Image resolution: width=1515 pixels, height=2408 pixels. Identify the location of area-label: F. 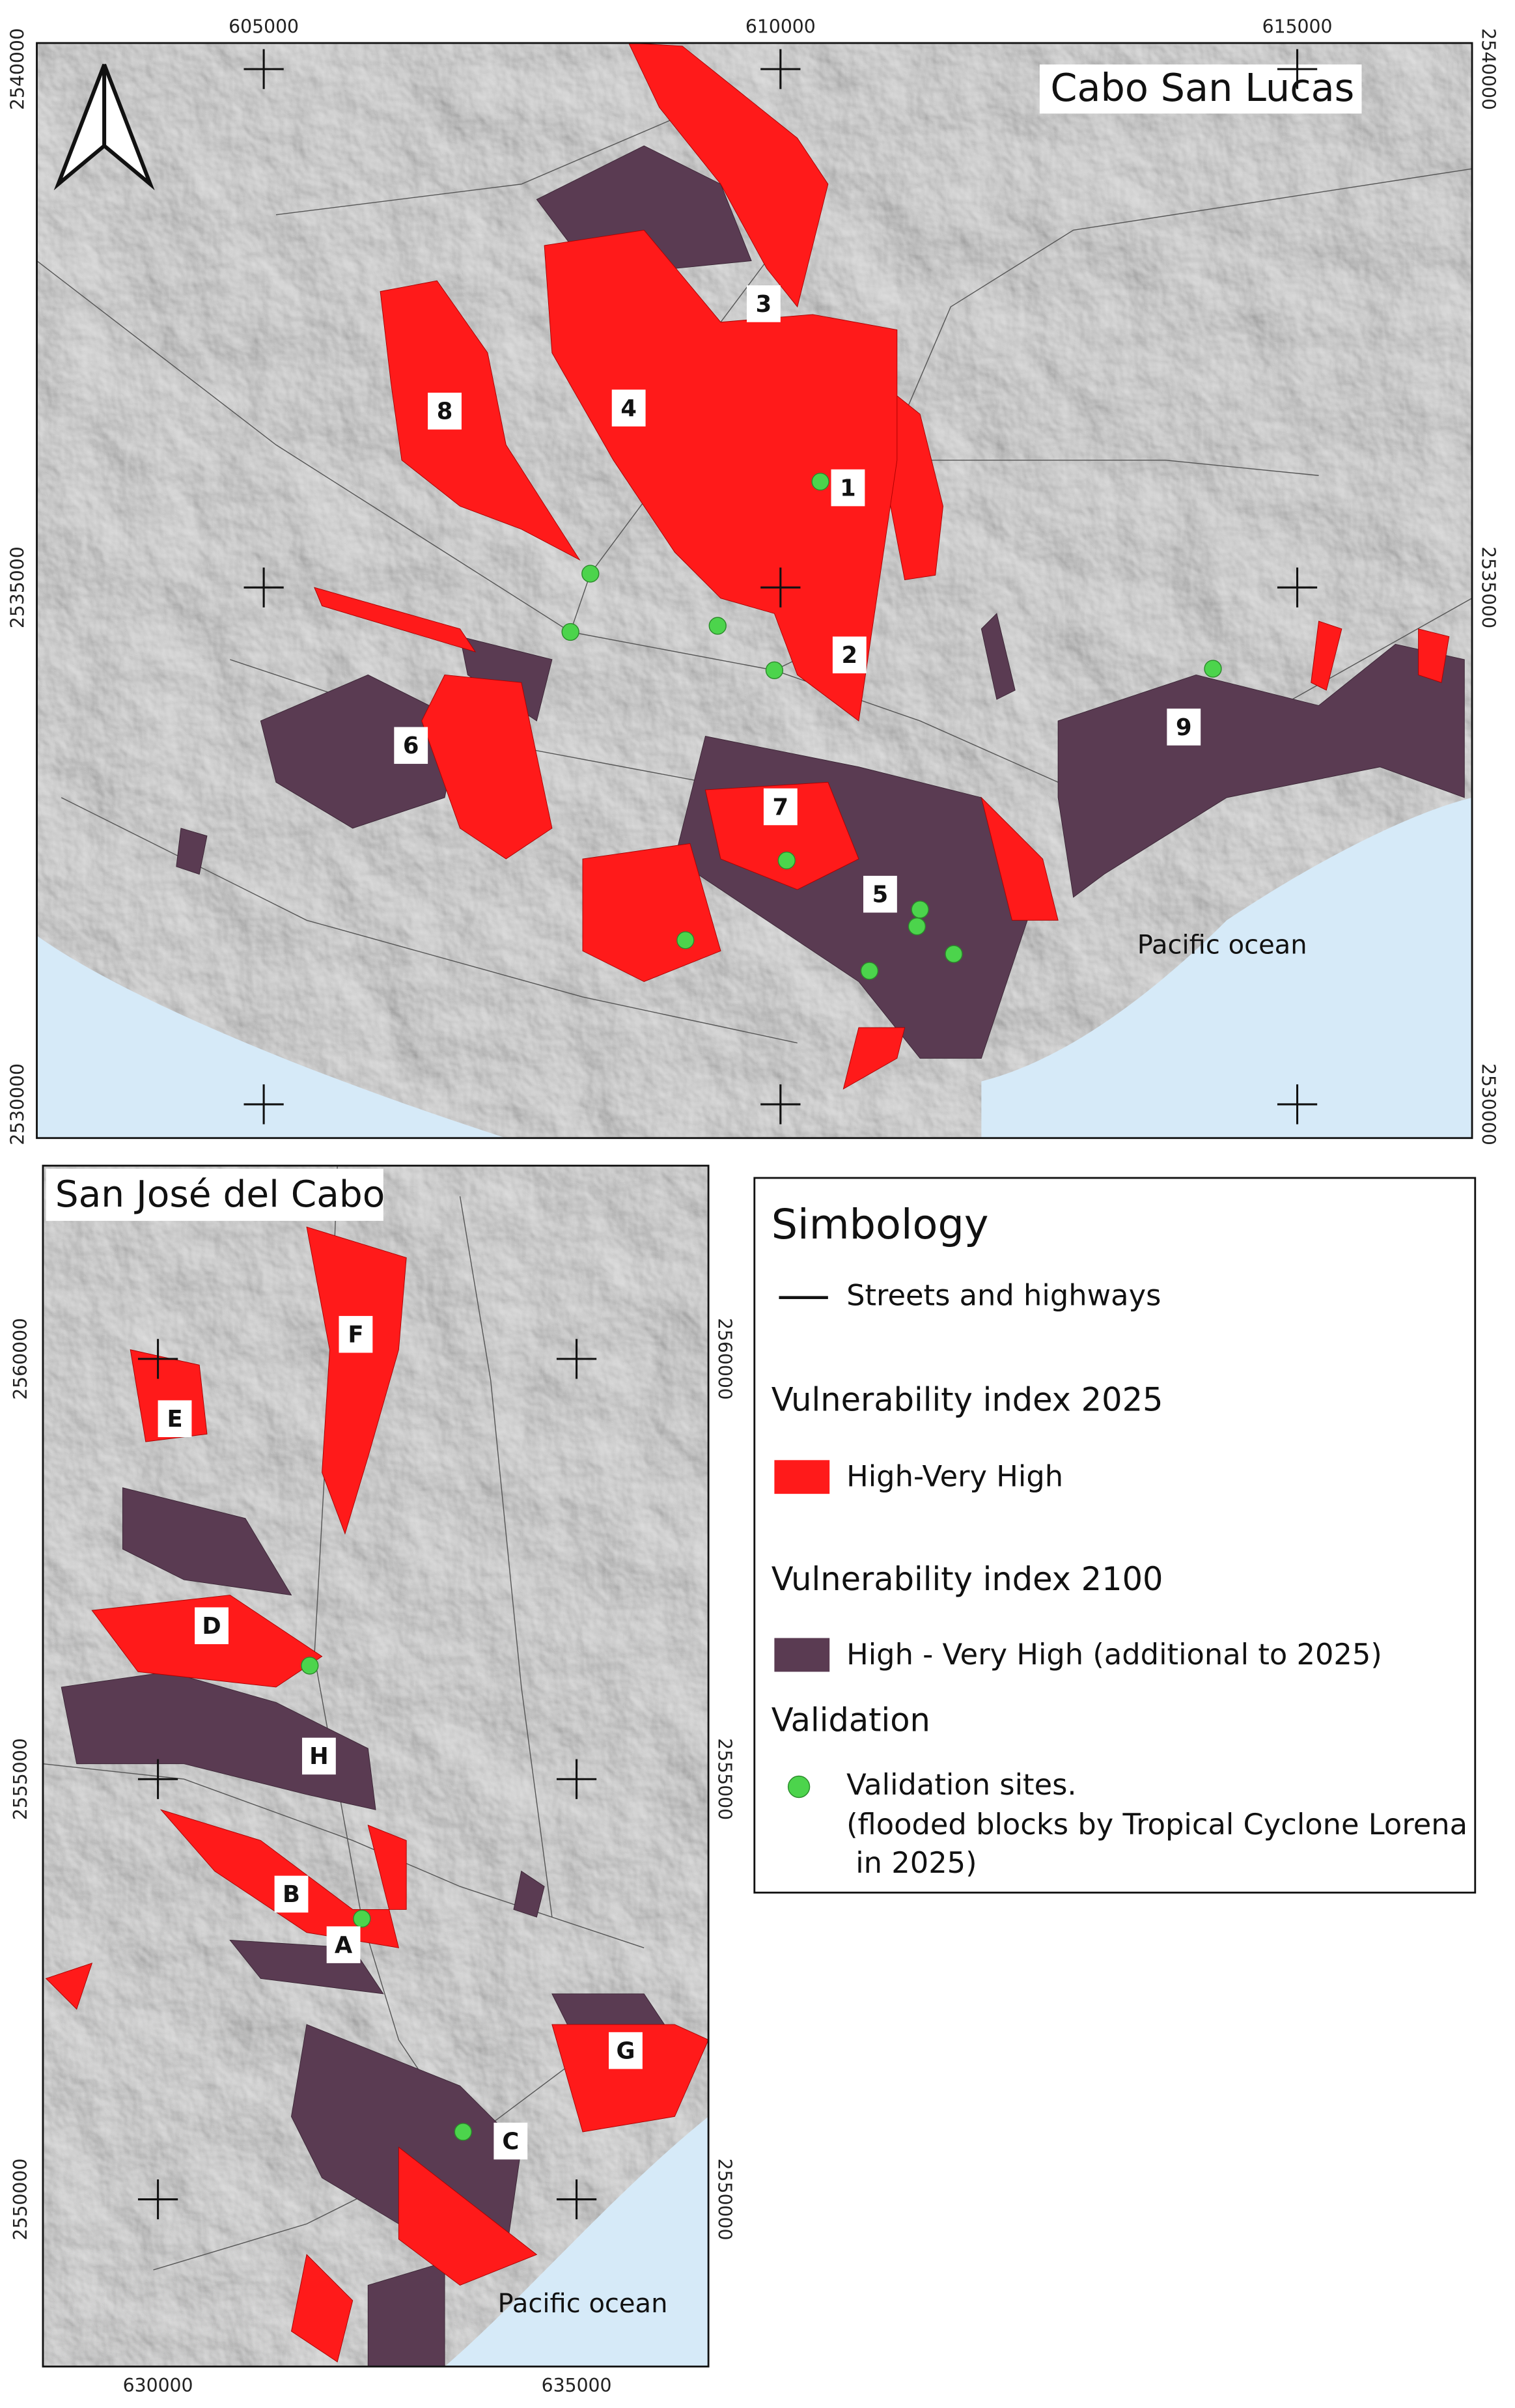
(355, 1336).